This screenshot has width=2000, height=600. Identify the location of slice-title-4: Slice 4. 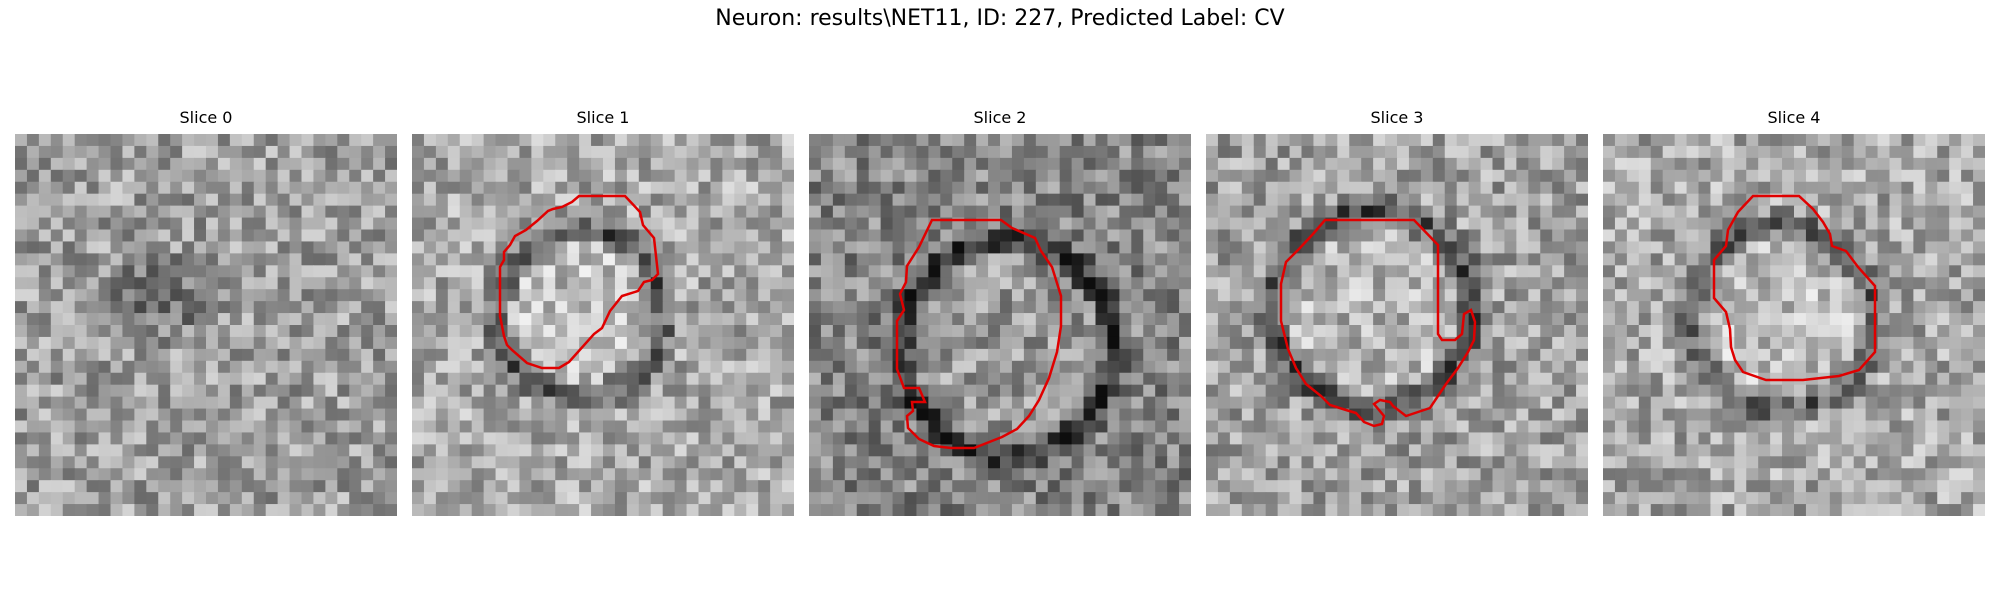
(1794, 117).